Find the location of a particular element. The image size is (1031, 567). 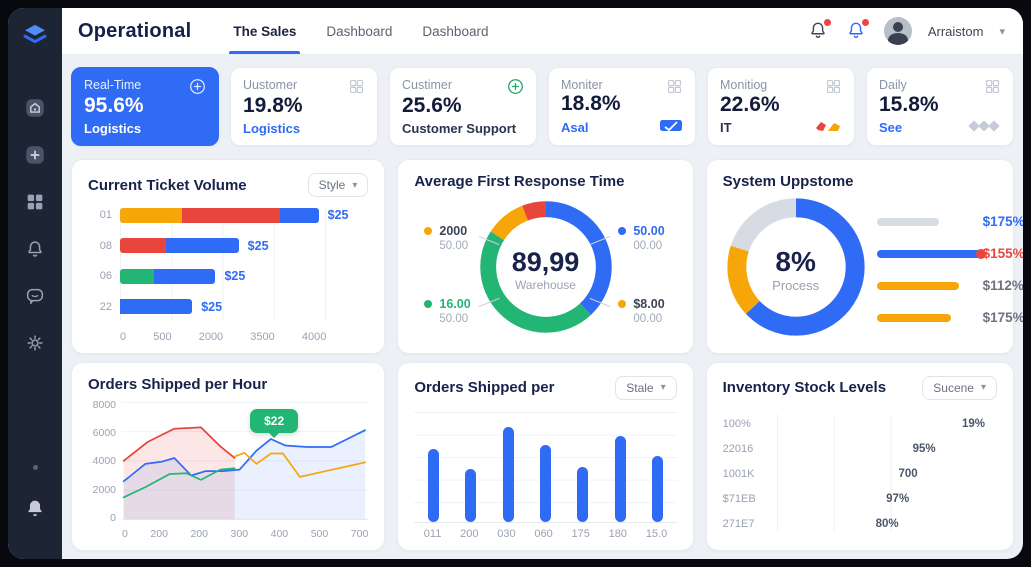

ticket-volume-row-01: 01 $25 is located at coordinates (228, 215).